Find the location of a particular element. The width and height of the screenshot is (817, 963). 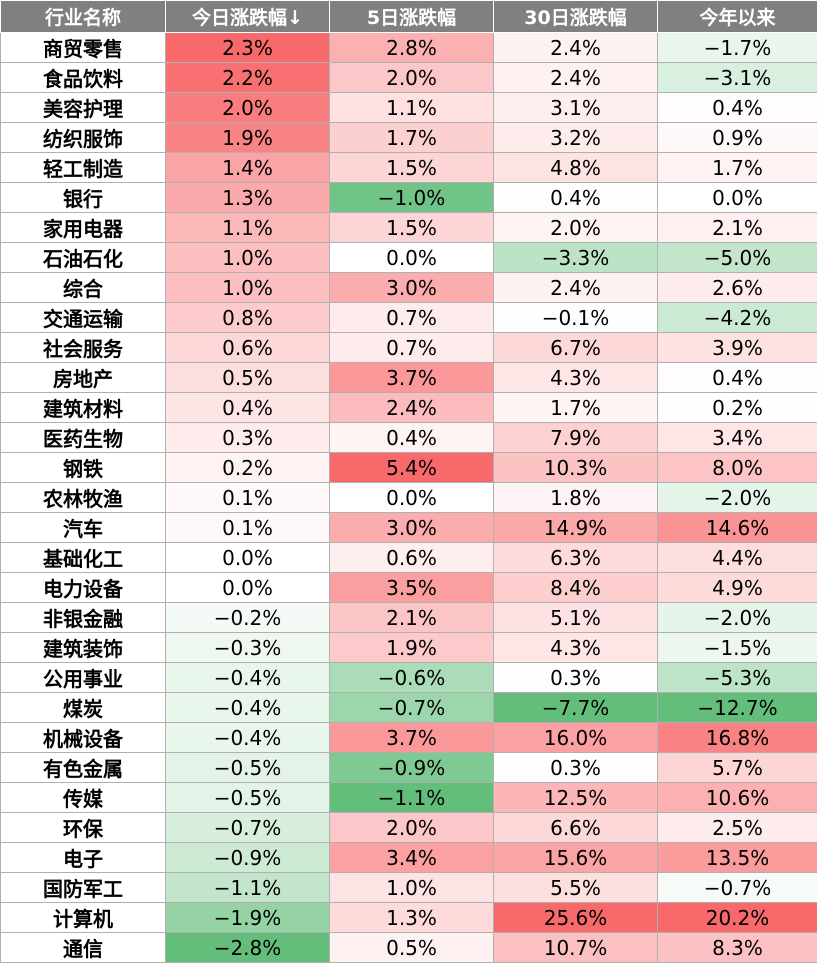

cell-industry-name: 国防军工 is located at coordinates (83, 888).